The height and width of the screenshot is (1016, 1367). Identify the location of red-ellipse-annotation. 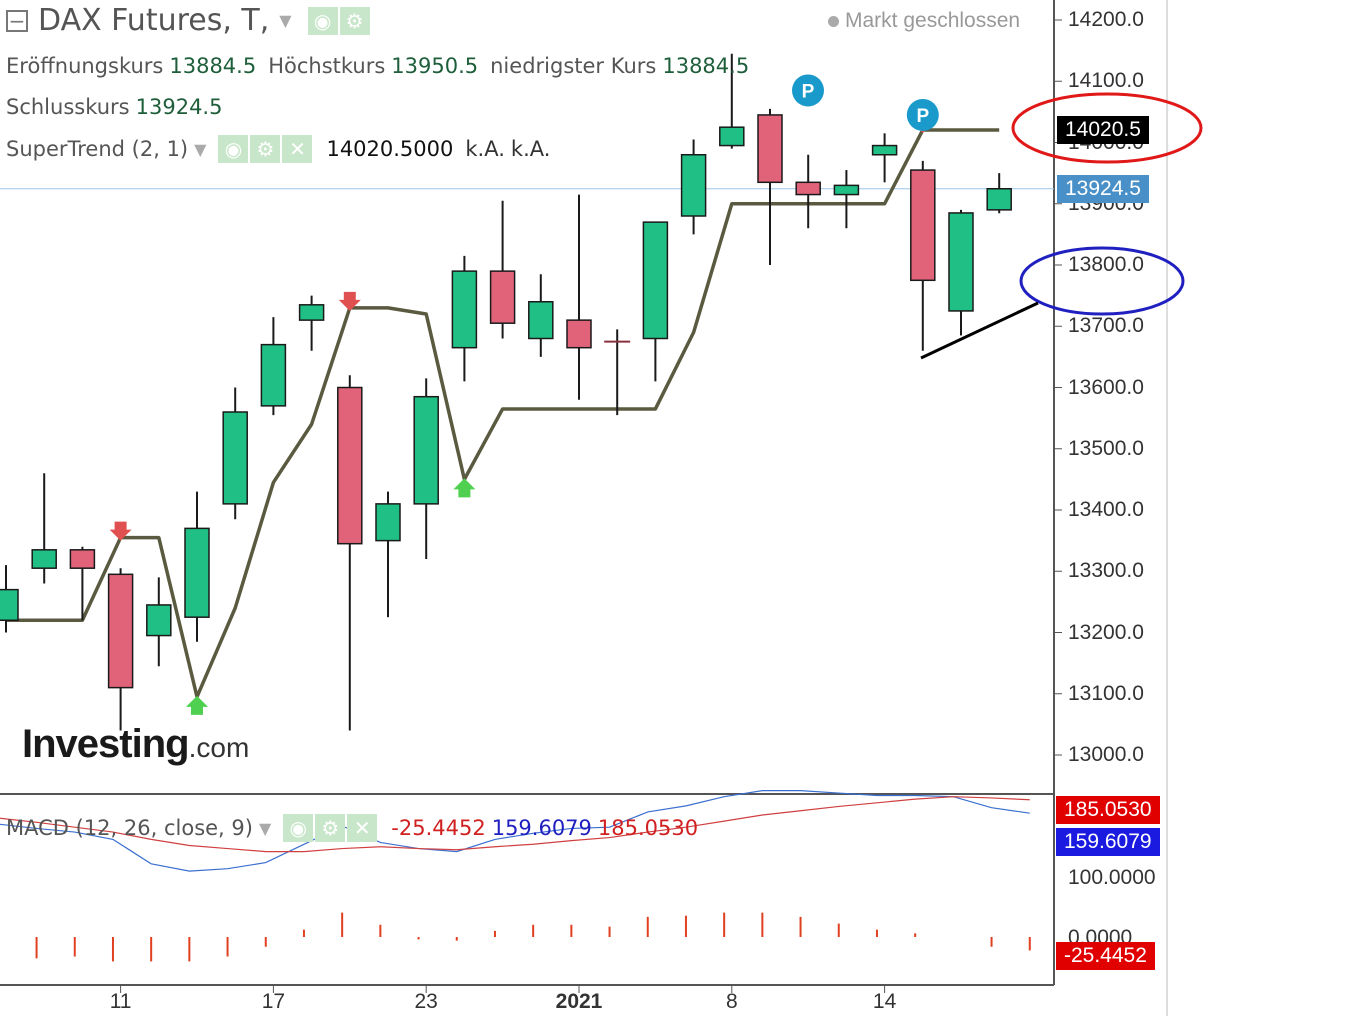
(1107, 128).